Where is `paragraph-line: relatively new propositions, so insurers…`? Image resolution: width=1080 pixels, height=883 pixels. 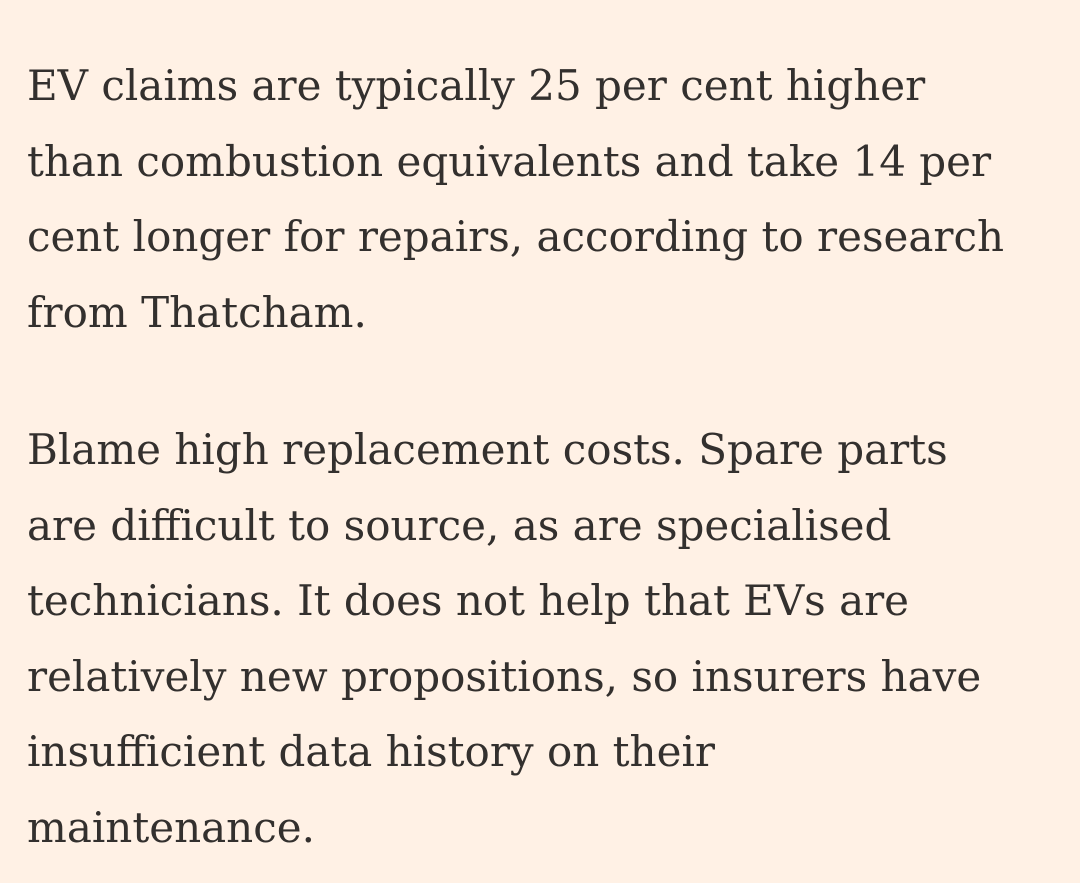
paragraph-line: relatively new propositions, so insurers… is located at coordinates (504, 676).